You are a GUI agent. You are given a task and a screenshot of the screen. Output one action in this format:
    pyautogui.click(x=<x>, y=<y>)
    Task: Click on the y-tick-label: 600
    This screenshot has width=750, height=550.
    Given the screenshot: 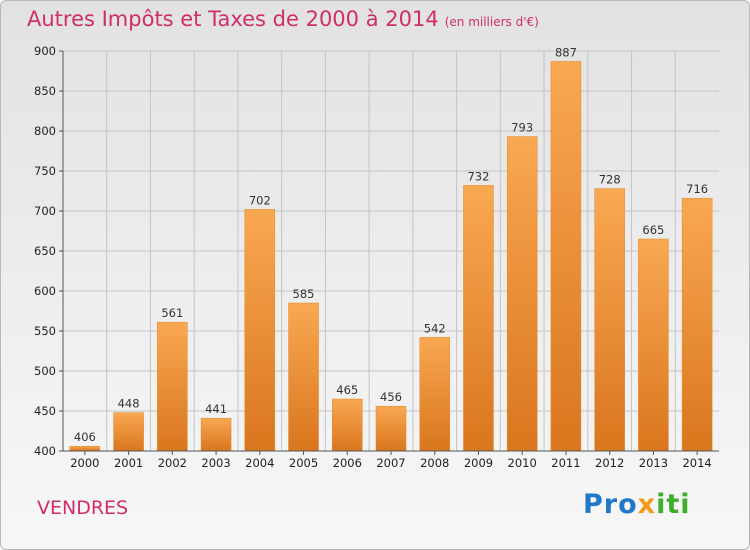 What is the action you would take?
    pyautogui.click(x=45, y=291)
    